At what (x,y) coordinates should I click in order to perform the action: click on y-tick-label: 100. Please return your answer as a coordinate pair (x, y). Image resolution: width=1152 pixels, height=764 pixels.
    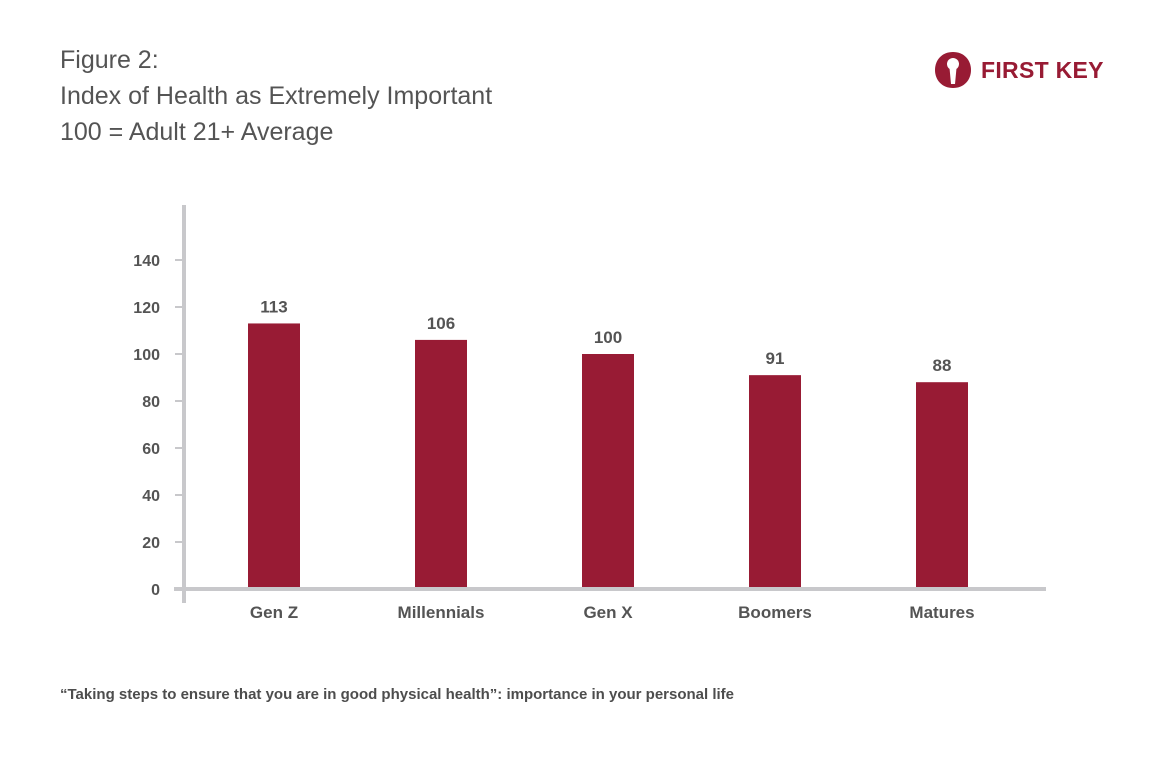
    Looking at the image, I should click on (146, 355).